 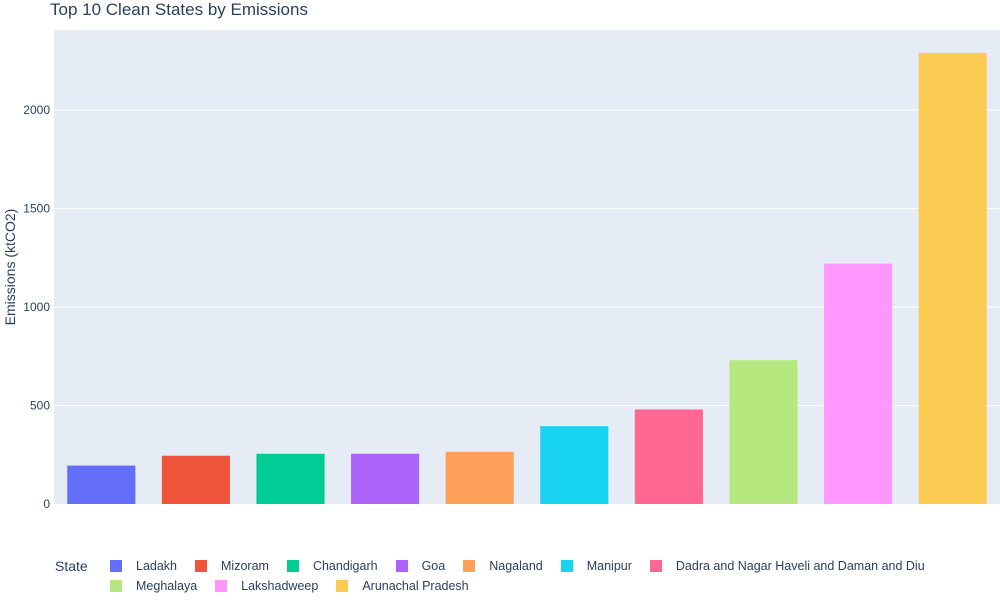 I want to click on legend-label: Manipur, so click(x=609, y=566).